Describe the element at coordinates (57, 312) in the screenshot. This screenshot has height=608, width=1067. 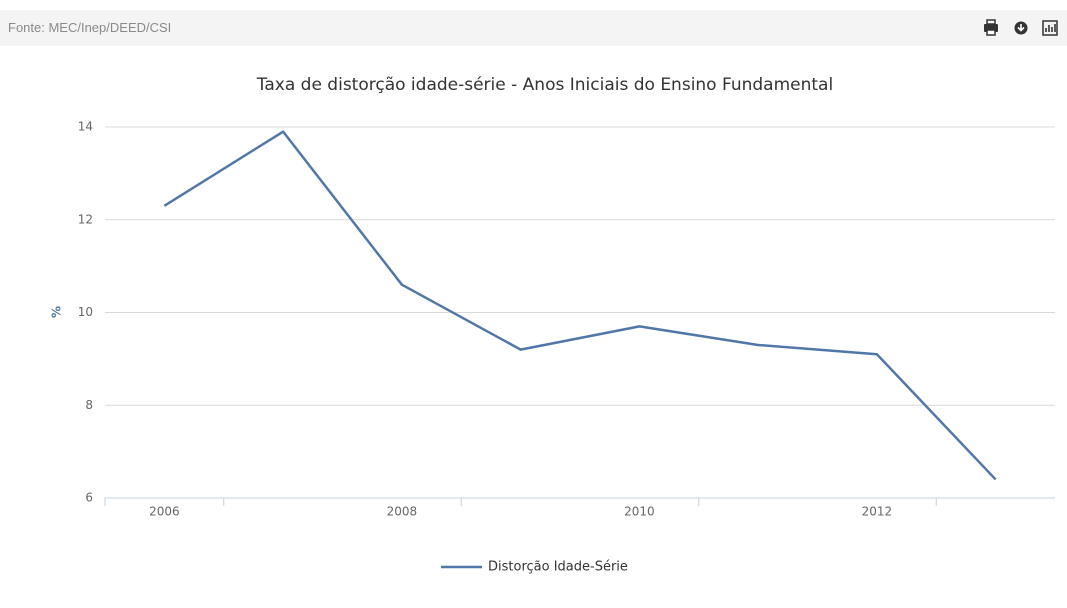
I see `y-axis-label: %` at that location.